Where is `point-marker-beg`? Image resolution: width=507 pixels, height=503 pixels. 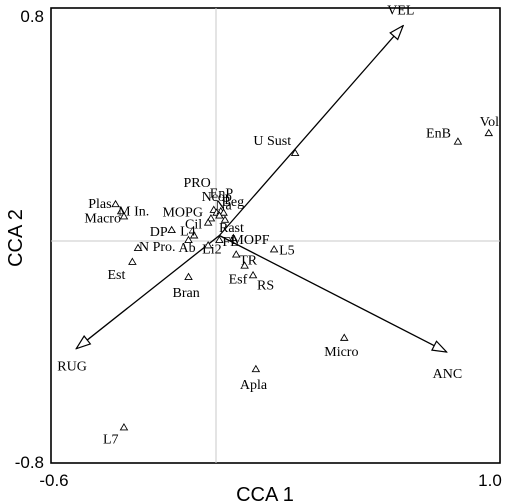
point-marker-beg is located at coordinates (223, 212).